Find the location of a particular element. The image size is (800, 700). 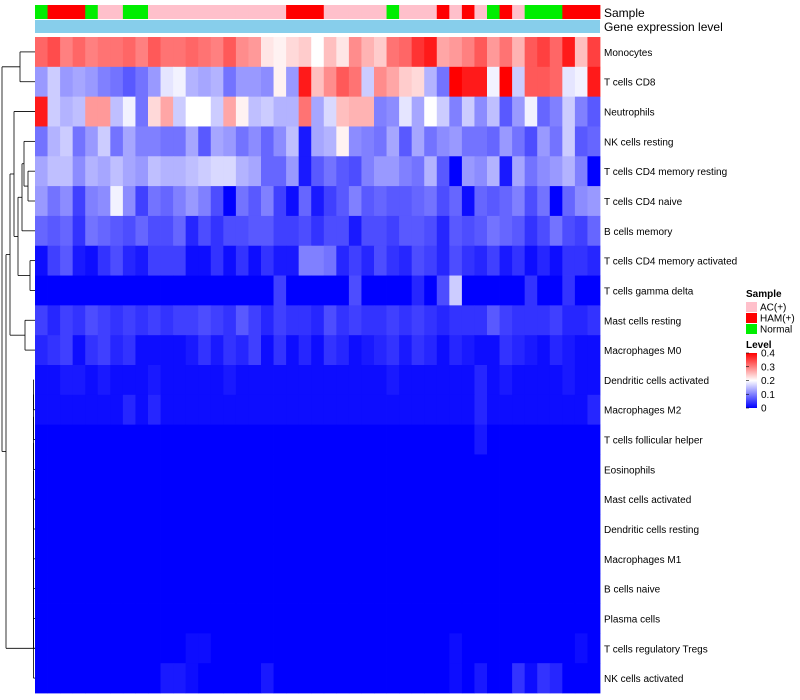

row-label: T cells gamma delta is located at coordinates (649, 291).